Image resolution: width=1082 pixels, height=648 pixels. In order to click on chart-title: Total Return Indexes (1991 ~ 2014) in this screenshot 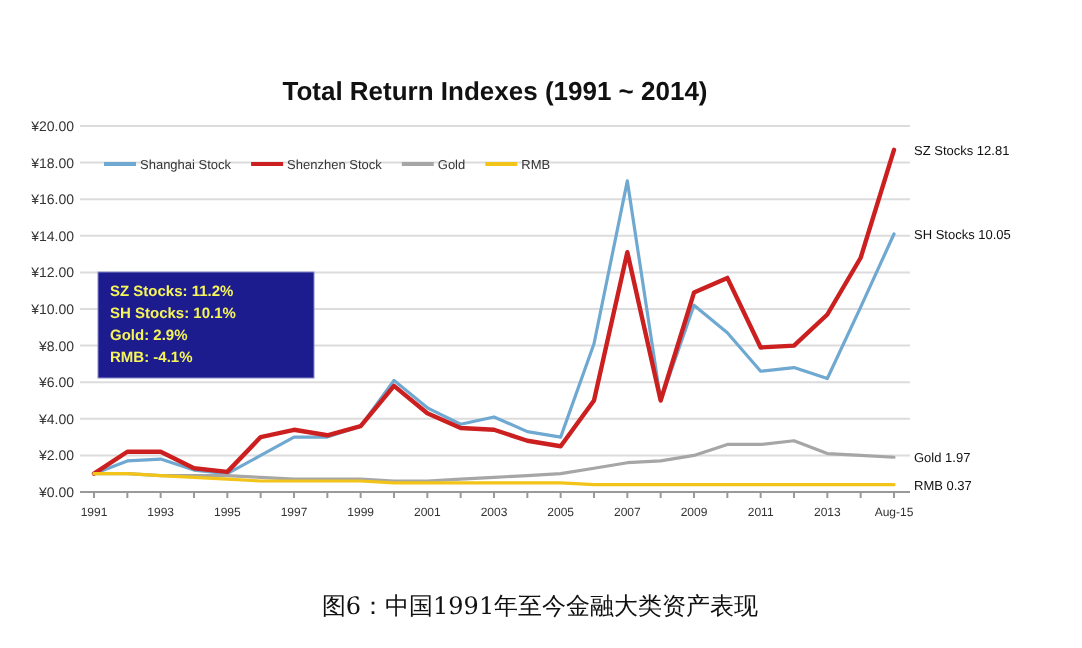, I will do `click(495, 91)`.